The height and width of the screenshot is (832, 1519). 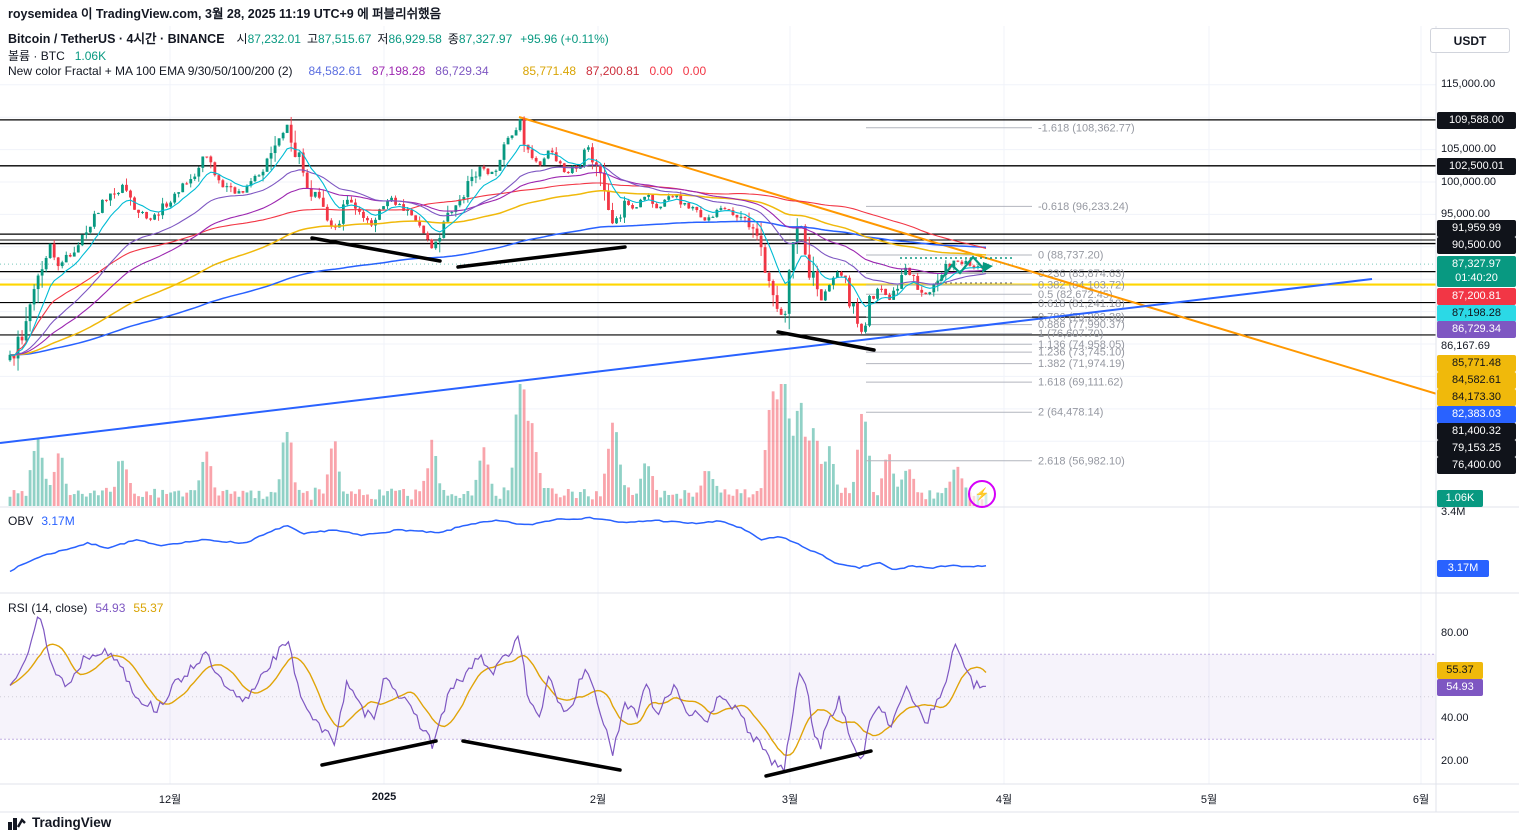 What do you see at coordinates (110, 608) in the screenshot?
I see `rsi-value: 54.93` at bounding box center [110, 608].